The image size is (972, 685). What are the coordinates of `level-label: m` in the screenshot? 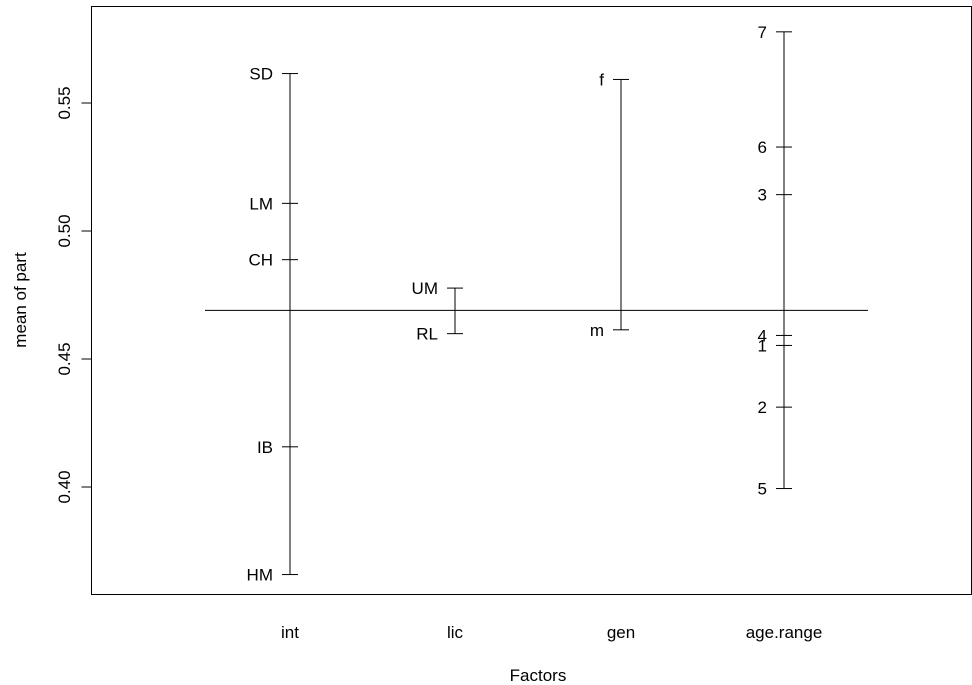 It's located at (597, 330).